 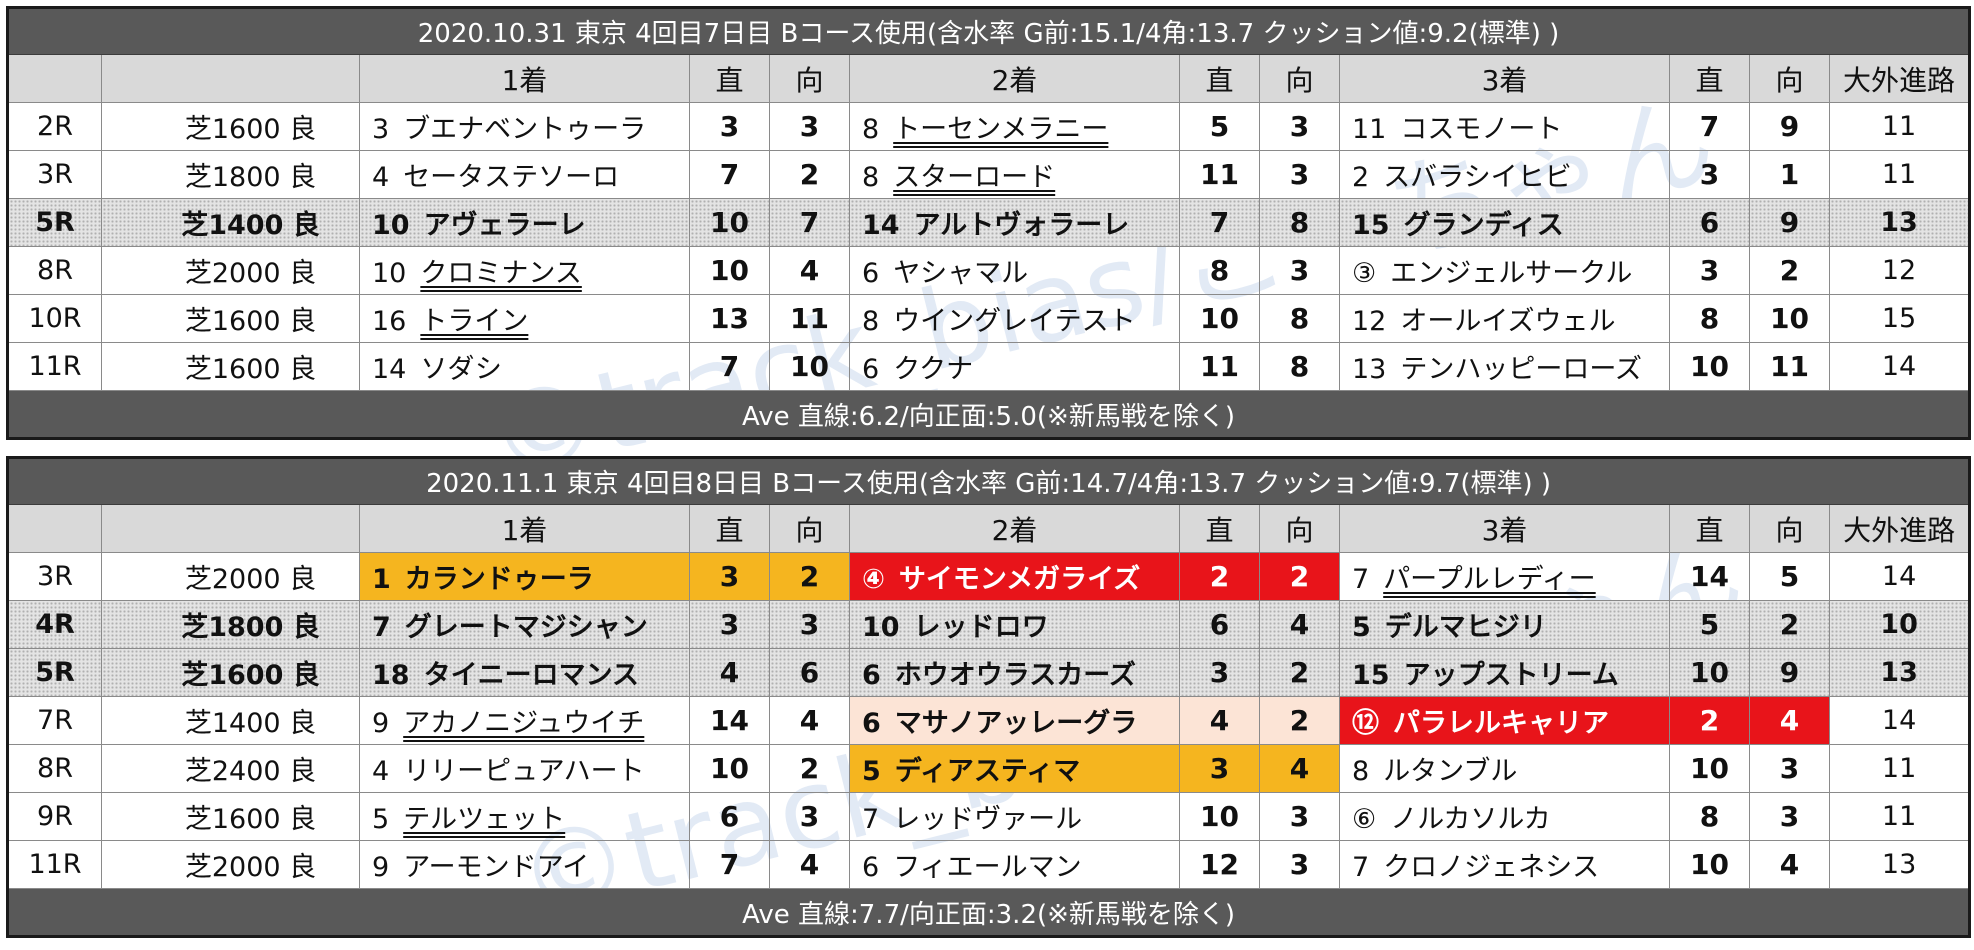 What do you see at coordinates (525, 129) in the screenshot?
I see `first-place-horse-name: ブエナベントゥーラ` at bounding box center [525, 129].